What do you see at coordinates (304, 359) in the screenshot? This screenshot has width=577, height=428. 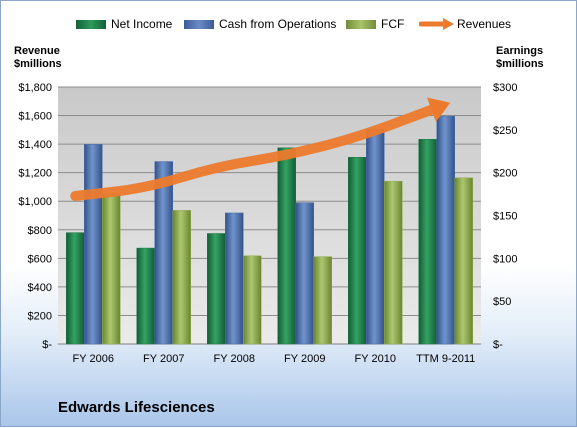 I see `category-label: FY 2009` at bounding box center [304, 359].